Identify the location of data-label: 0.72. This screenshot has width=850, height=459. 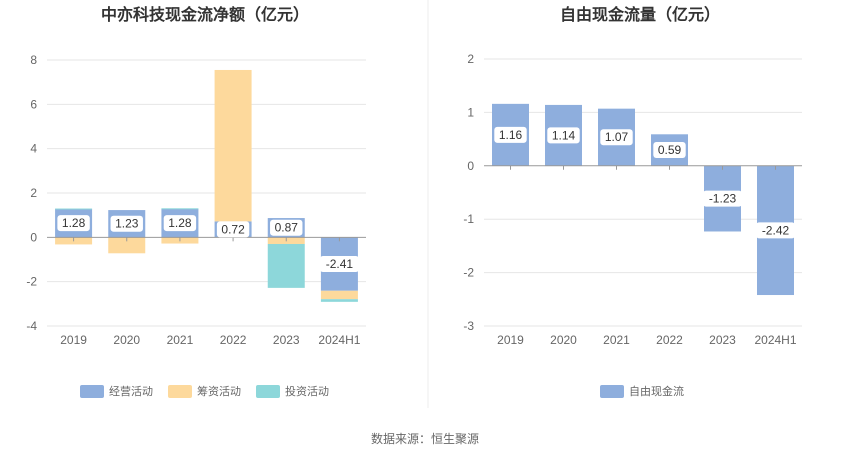
(233, 229).